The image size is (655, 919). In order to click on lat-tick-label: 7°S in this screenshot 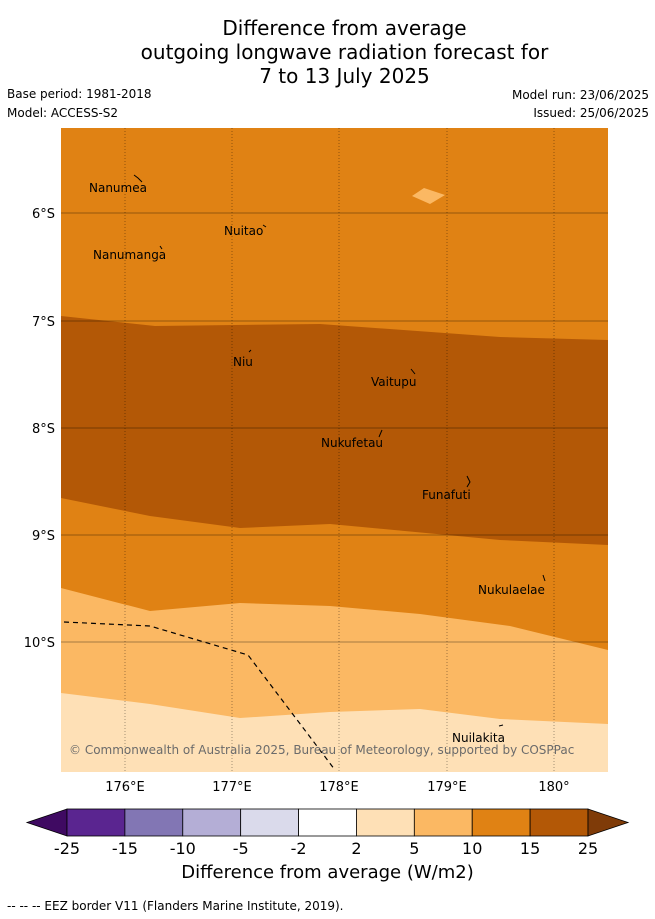, I will do `click(43, 322)`.